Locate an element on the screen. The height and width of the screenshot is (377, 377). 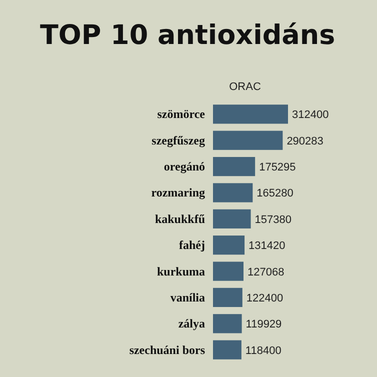
data-label: 157380 is located at coordinates (273, 220).